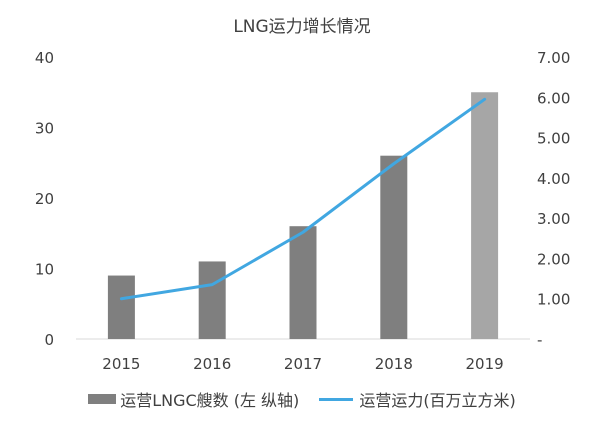 This screenshot has height=434, width=604. What do you see at coordinates (49, 340) in the screenshot?
I see `y-left-tick-0: 0` at bounding box center [49, 340].